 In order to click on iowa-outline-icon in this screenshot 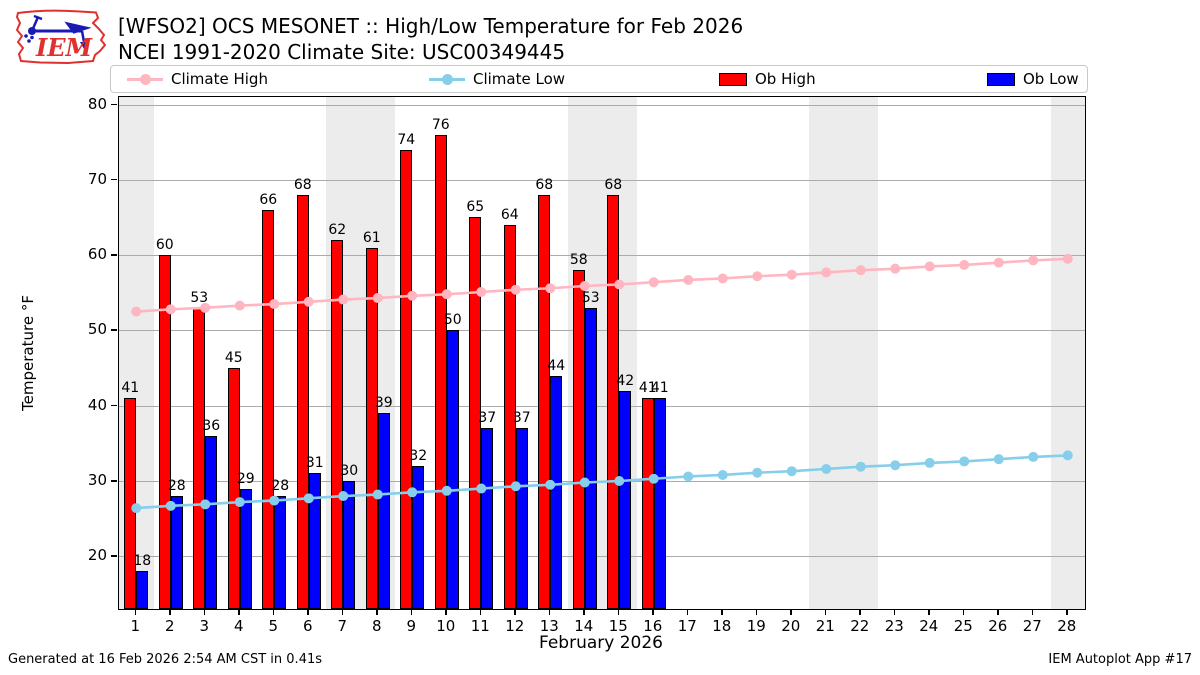, I will do `click(61, 37)`.